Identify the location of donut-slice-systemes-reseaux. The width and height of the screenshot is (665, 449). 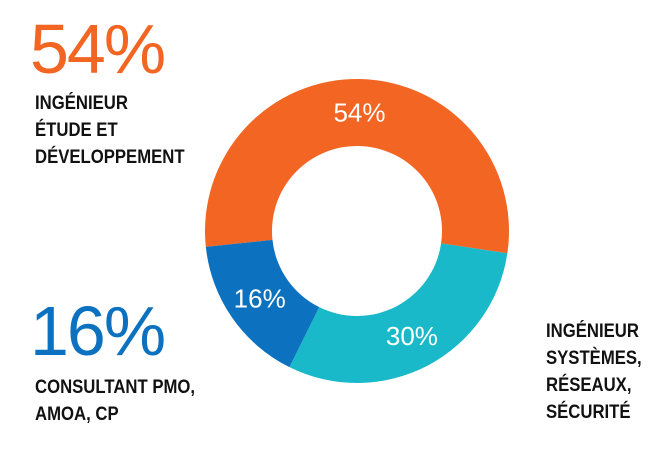
(398, 313).